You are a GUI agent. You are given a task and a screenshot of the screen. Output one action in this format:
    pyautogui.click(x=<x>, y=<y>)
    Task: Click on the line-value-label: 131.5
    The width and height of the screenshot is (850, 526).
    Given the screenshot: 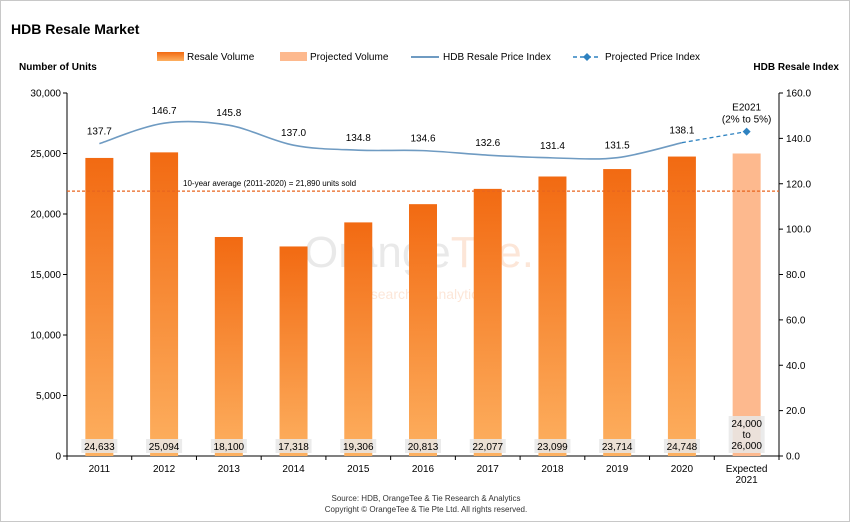 What is the action you would take?
    pyautogui.click(x=617, y=146)
    